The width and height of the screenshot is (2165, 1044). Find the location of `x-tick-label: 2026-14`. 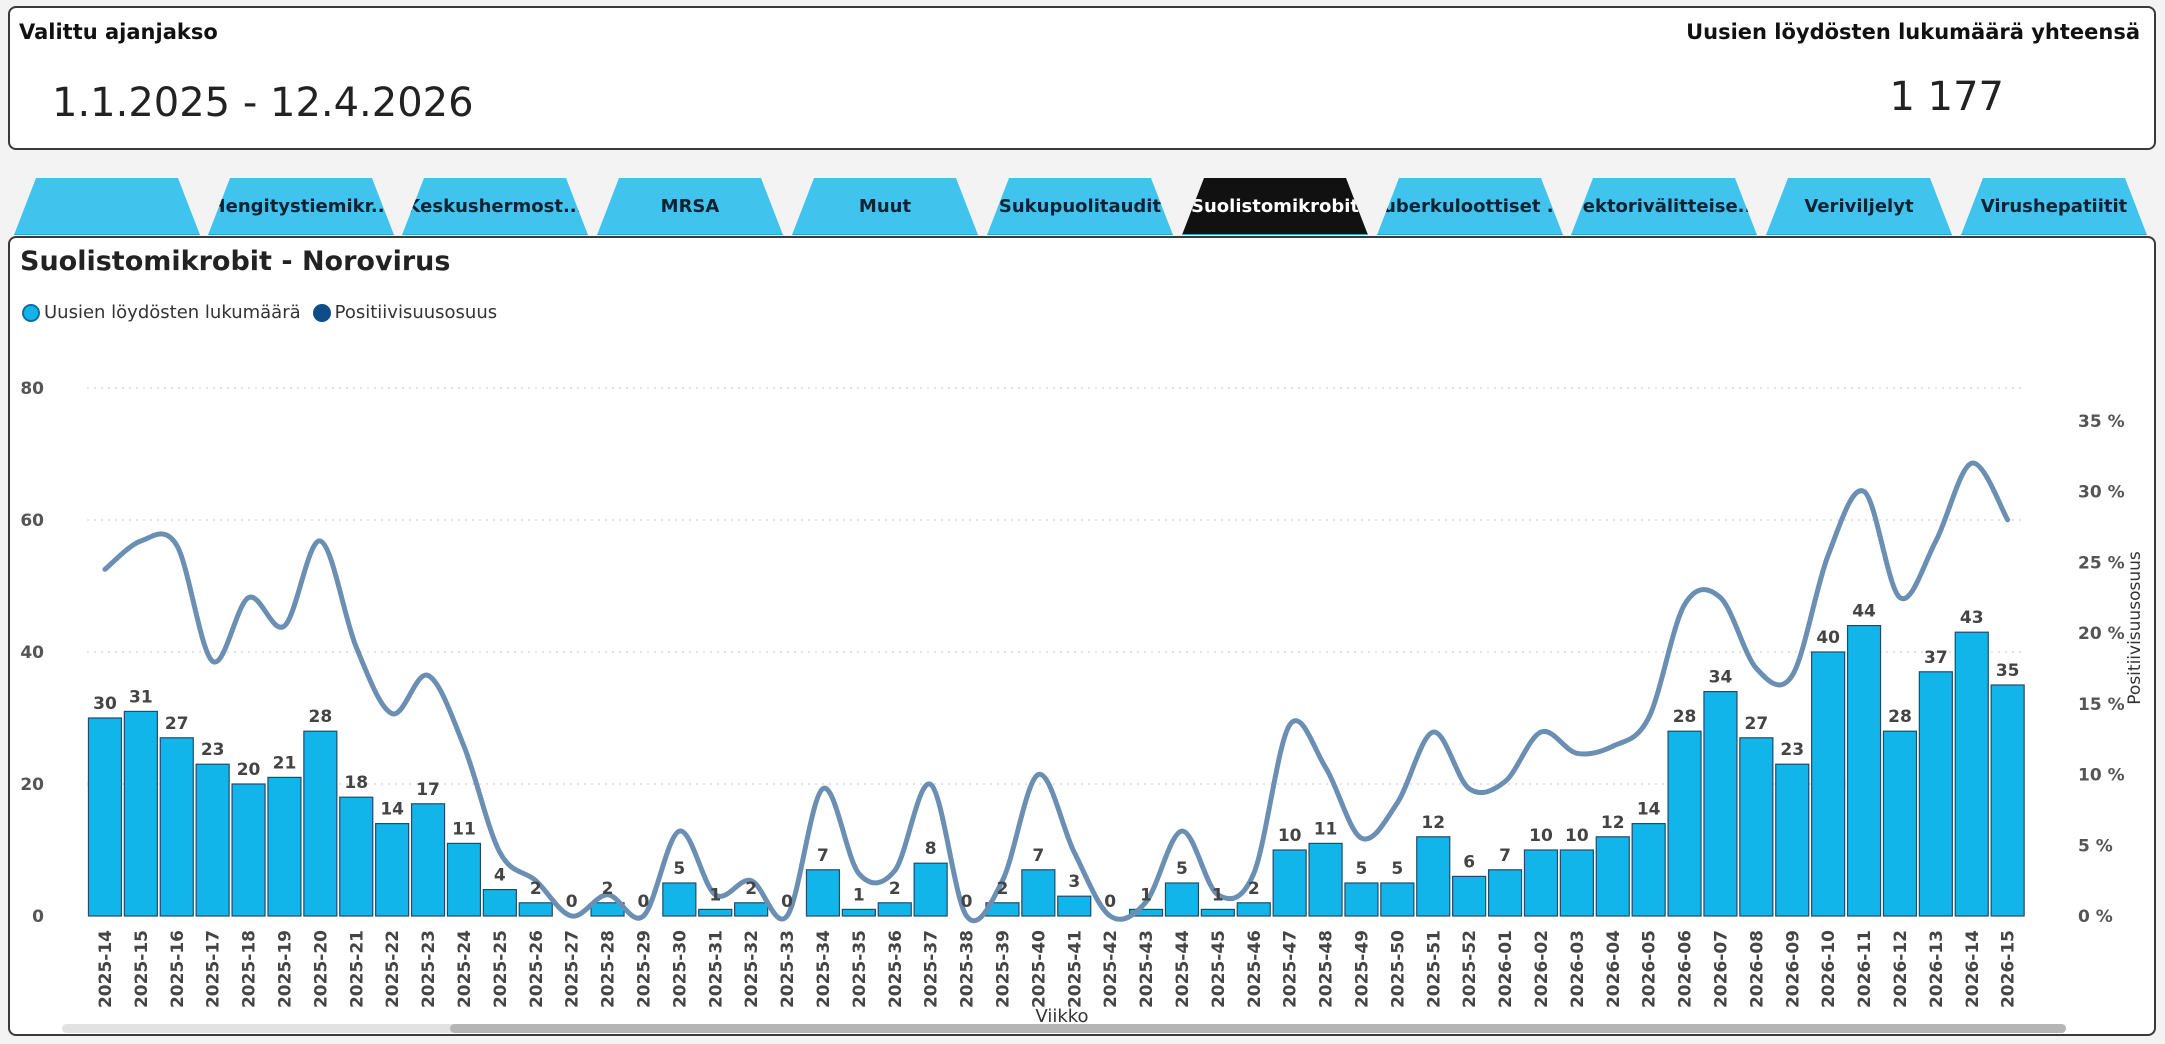

x-tick-label: 2026-14 is located at coordinates (1973, 969).